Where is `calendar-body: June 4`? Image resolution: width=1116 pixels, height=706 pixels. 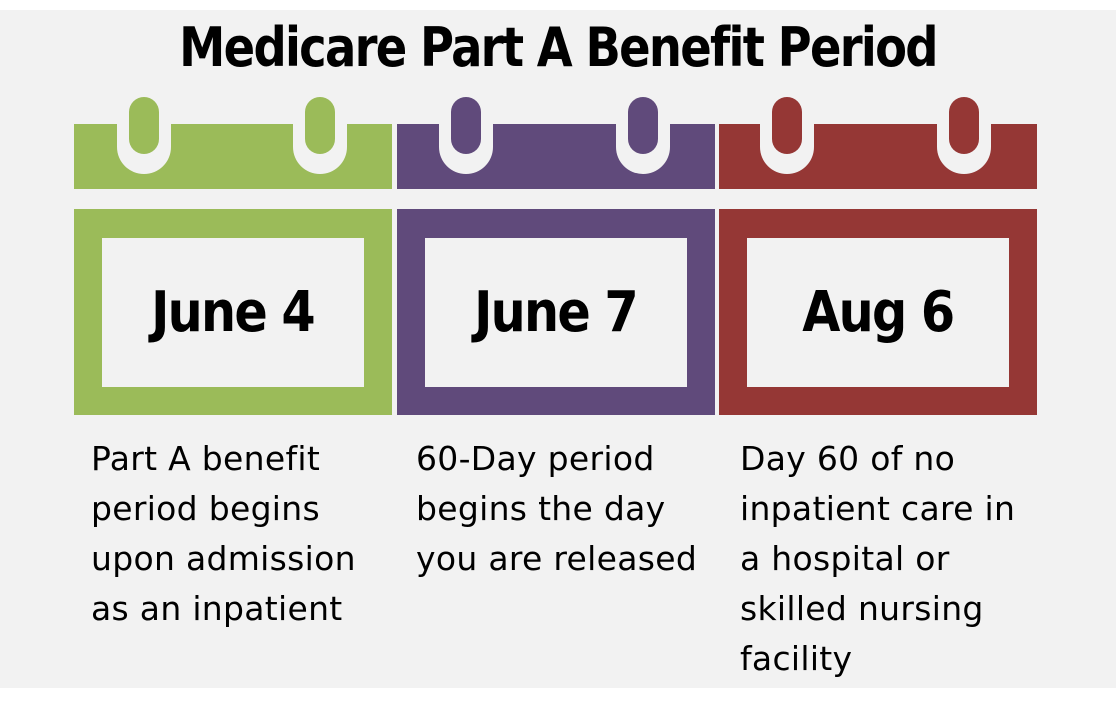
calendar-body: June 4 is located at coordinates (233, 312).